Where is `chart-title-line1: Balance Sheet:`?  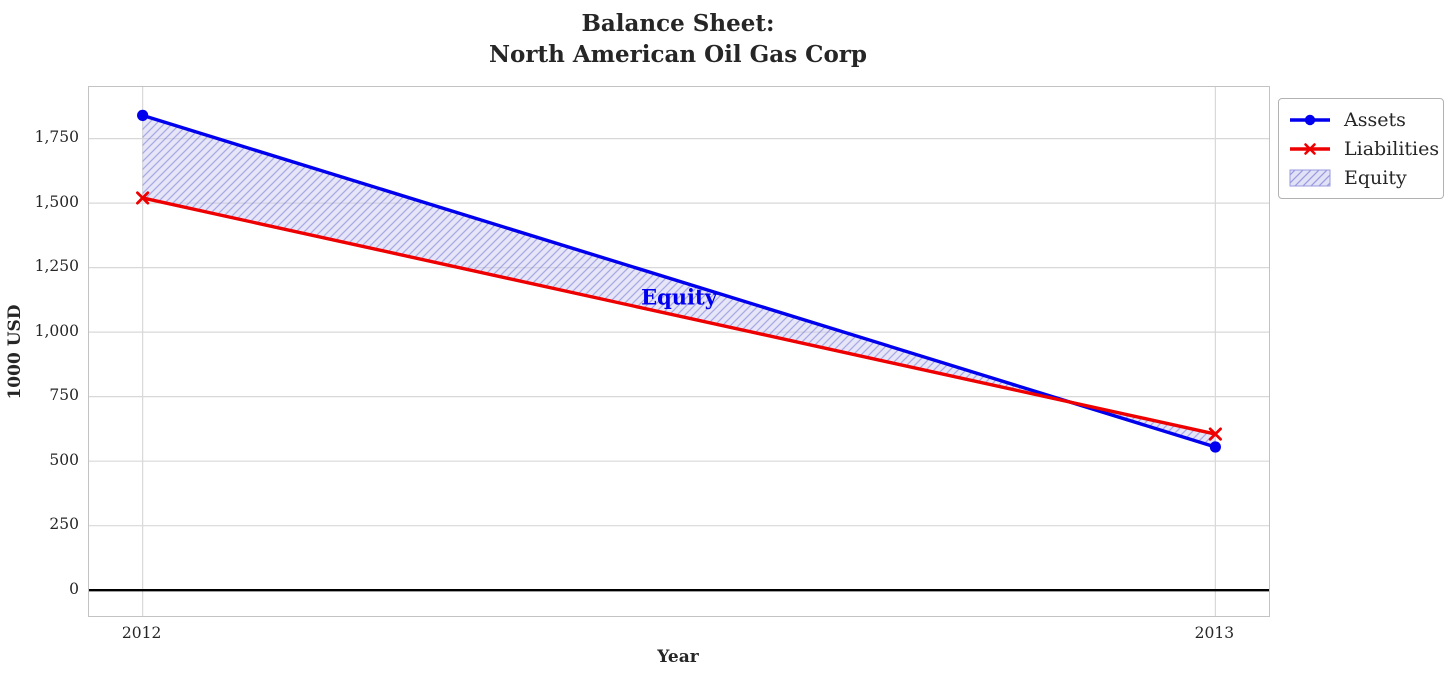 chart-title-line1: Balance Sheet: is located at coordinates (678, 23).